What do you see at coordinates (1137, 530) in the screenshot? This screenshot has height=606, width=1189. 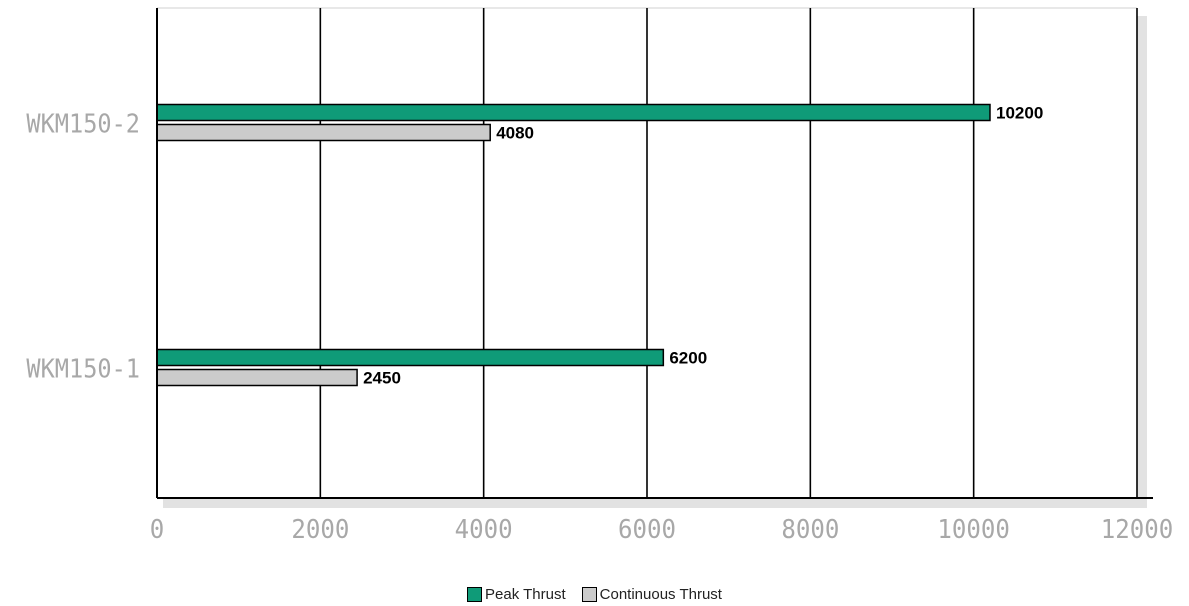 I see `x-tick-label: 12000` at bounding box center [1137, 530].